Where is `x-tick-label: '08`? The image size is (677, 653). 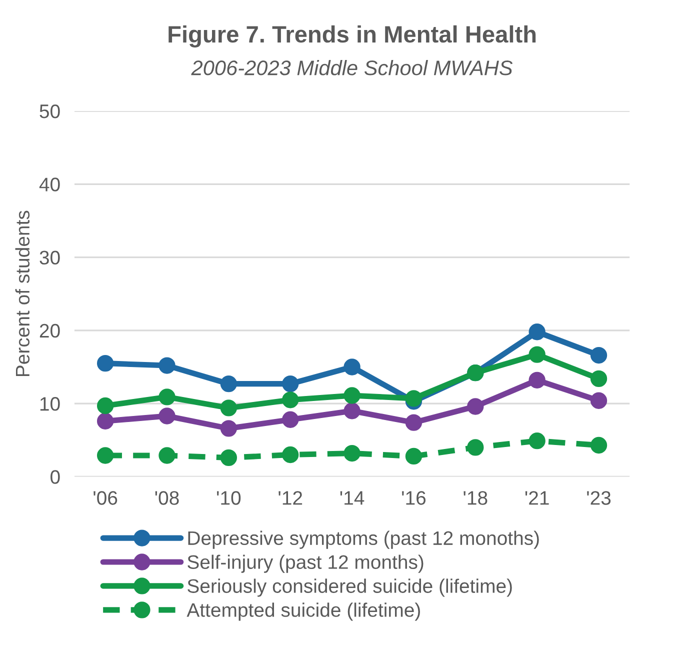
x-tick-label: '08 is located at coordinates (167, 498).